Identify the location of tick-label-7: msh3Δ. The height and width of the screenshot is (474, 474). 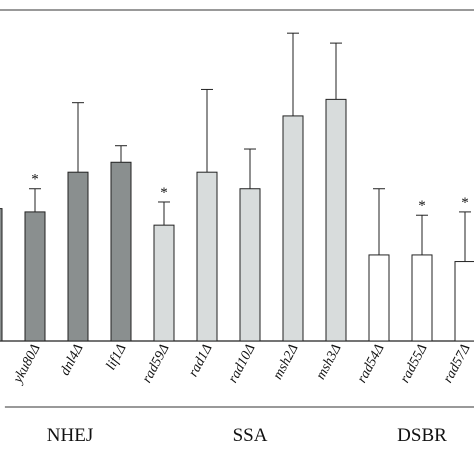
(329, 362).